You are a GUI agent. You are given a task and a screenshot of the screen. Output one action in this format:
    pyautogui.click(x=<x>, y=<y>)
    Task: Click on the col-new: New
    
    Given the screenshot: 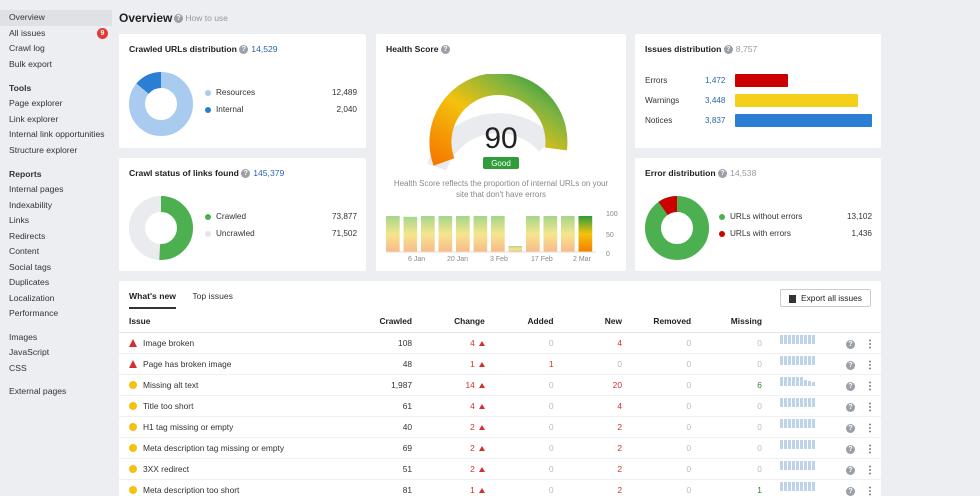 What is the action you would take?
    pyautogui.click(x=593, y=322)
    